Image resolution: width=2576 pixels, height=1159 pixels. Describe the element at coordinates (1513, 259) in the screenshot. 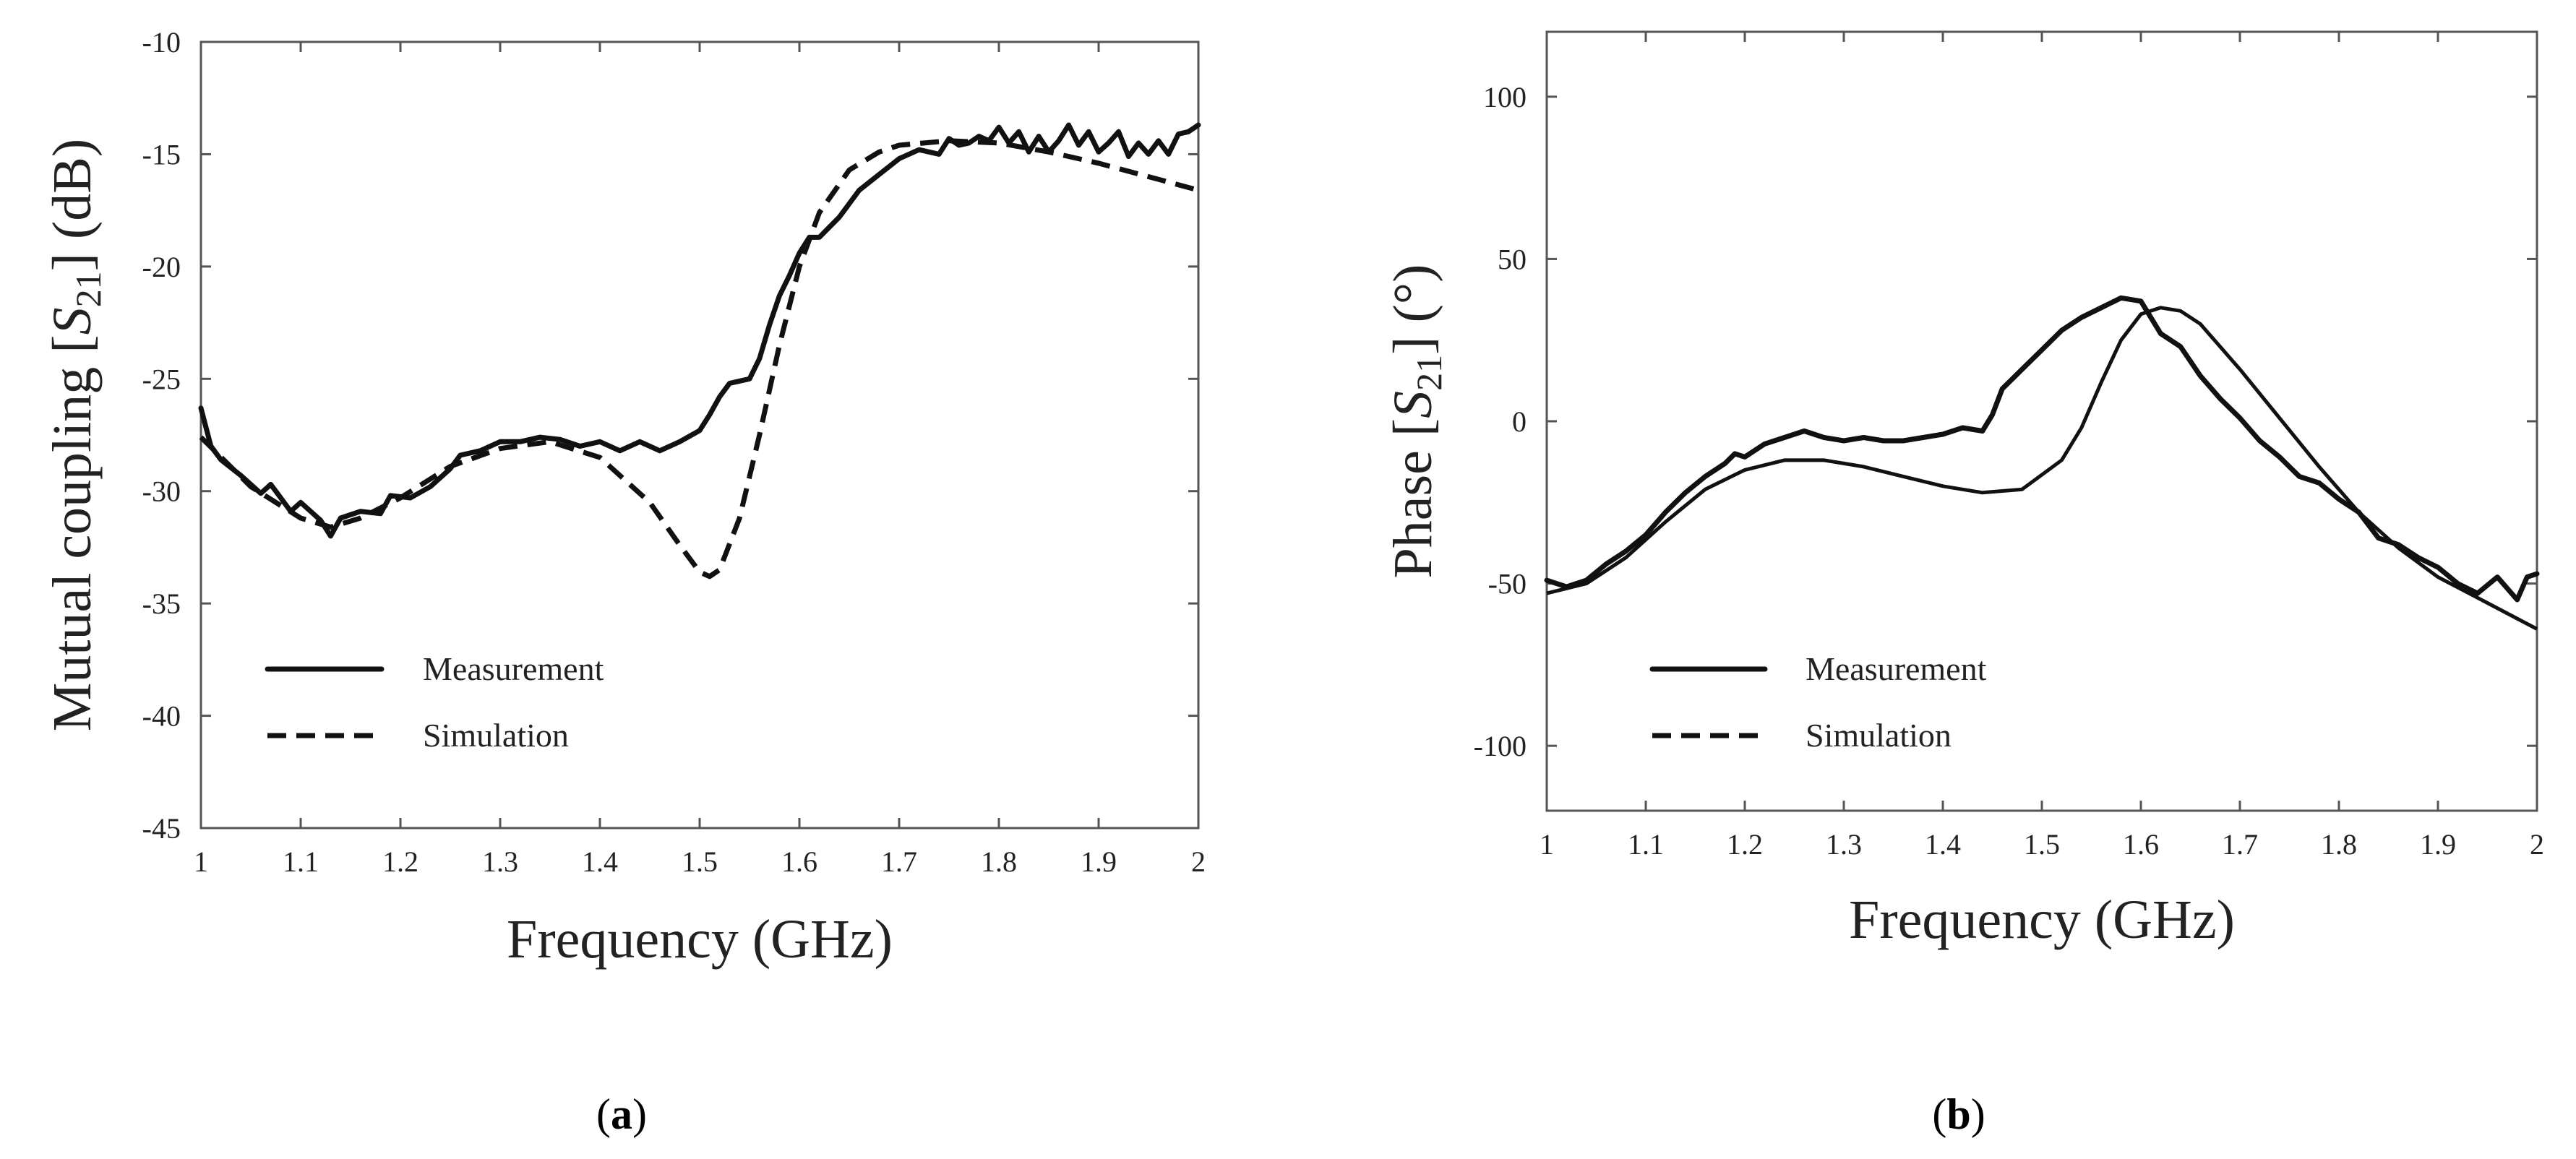

I see `y-tick-label-b: 50` at that location.